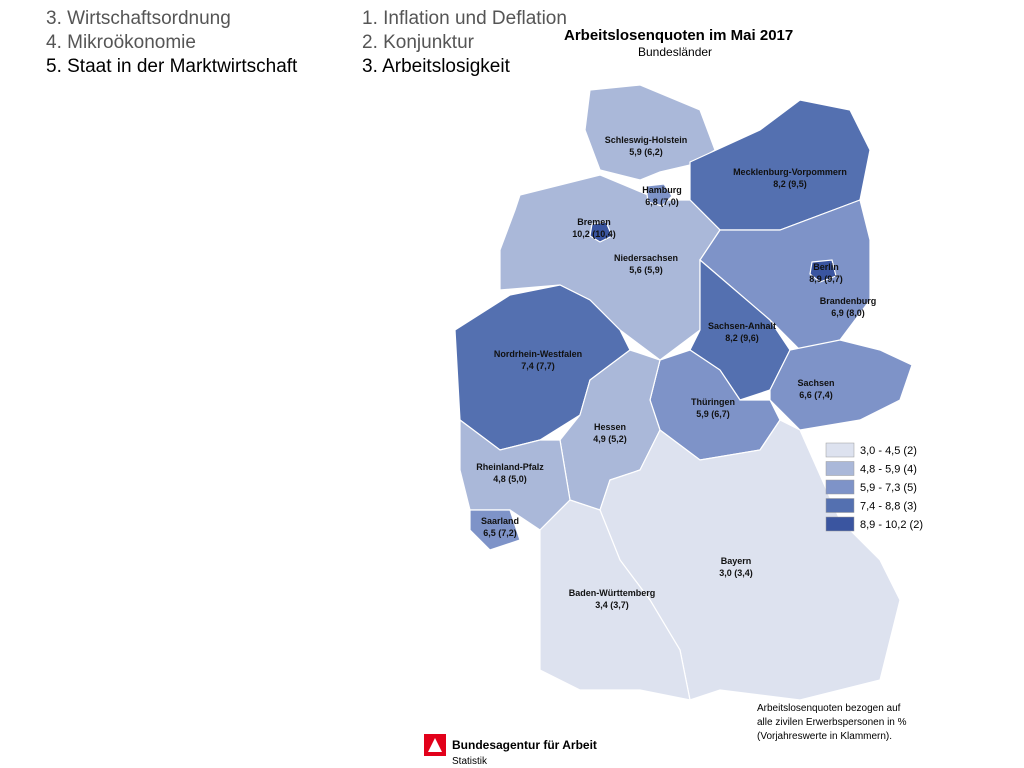 This screenshot has height=768, width=1024. Describe the element at coordinates (848, 301) in the screenshot. I see `region-name: Brandenburg` at that location.